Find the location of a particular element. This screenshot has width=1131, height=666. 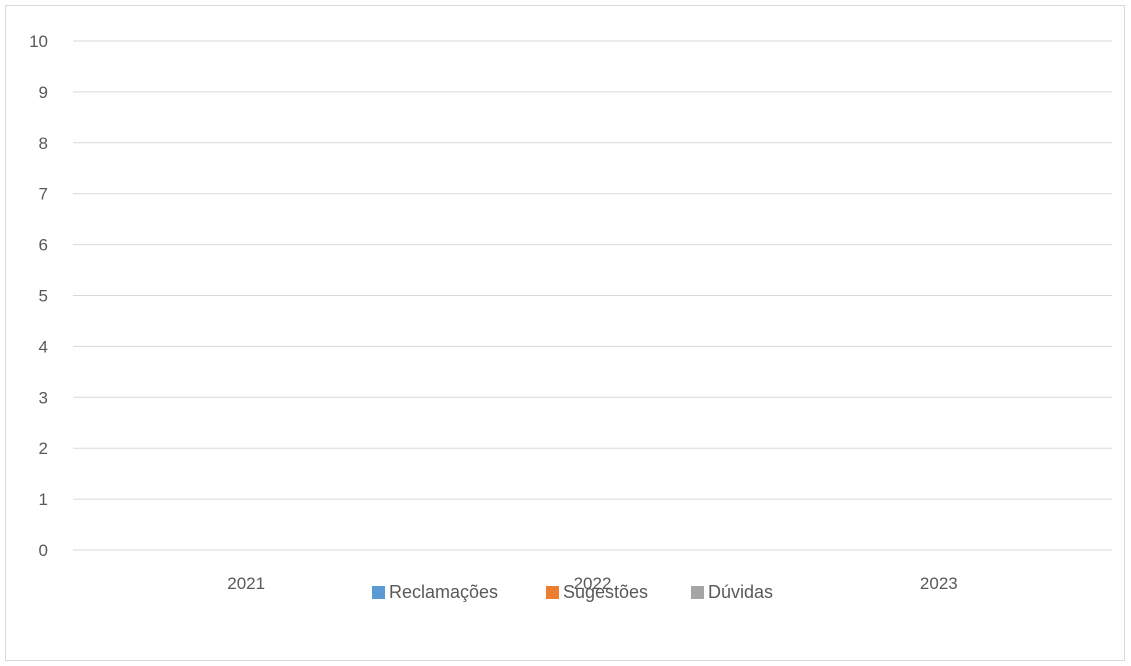

x-tick-label: 2023 is located at coordinates (939, 583).